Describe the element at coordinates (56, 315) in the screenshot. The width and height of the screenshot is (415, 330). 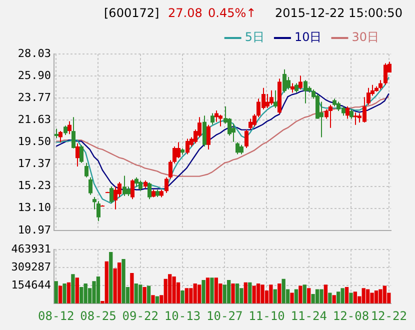
I see `x-tick-label: 08-12` at that location.